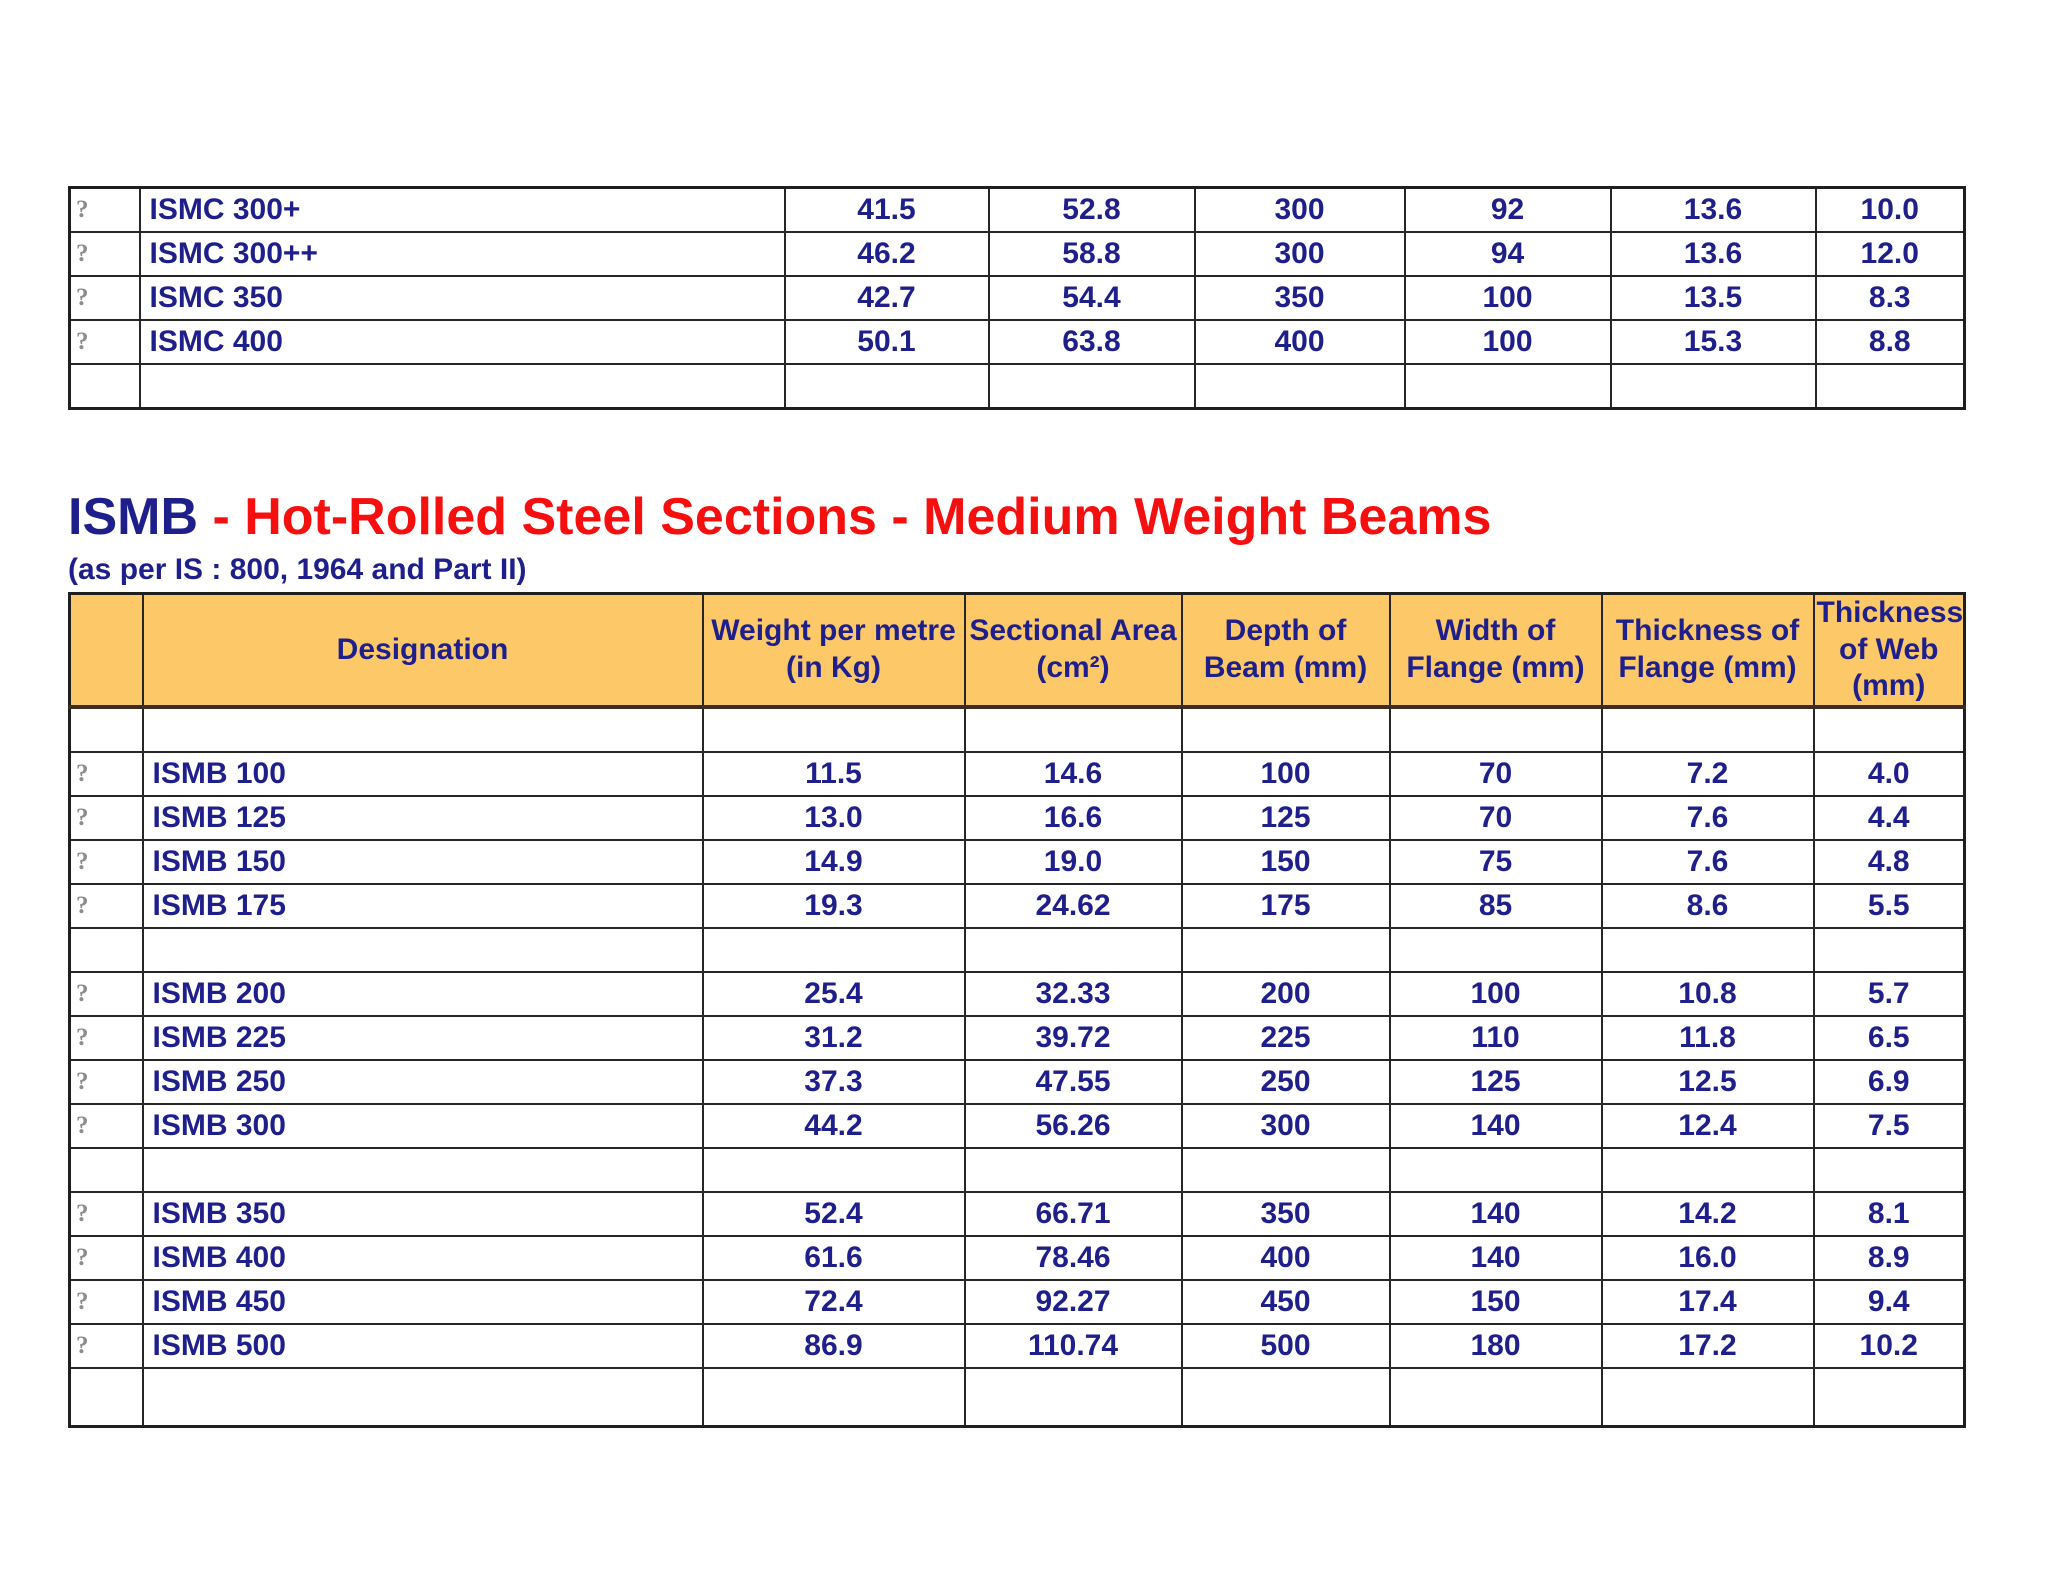  Describe the element at coordinates (1707, 1081) in the screenshot. I see `value-cell: 12.5` at that location.